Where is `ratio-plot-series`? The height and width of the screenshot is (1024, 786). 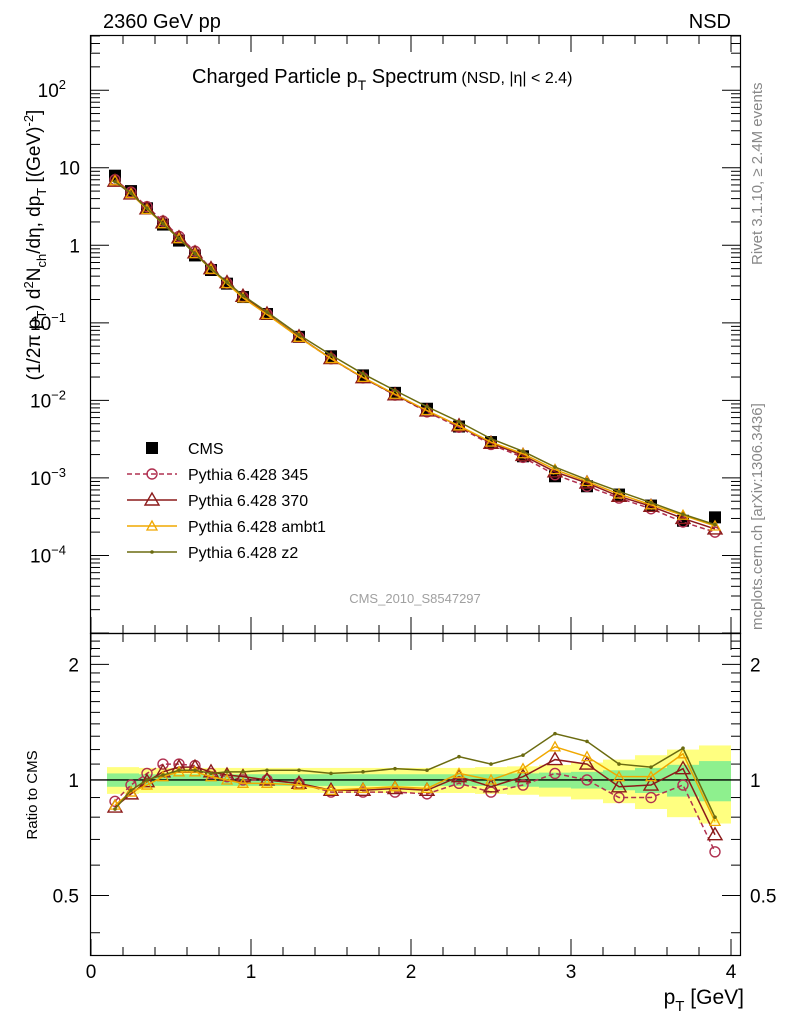
ratio-plot-series is located at coordinates (415, 794).